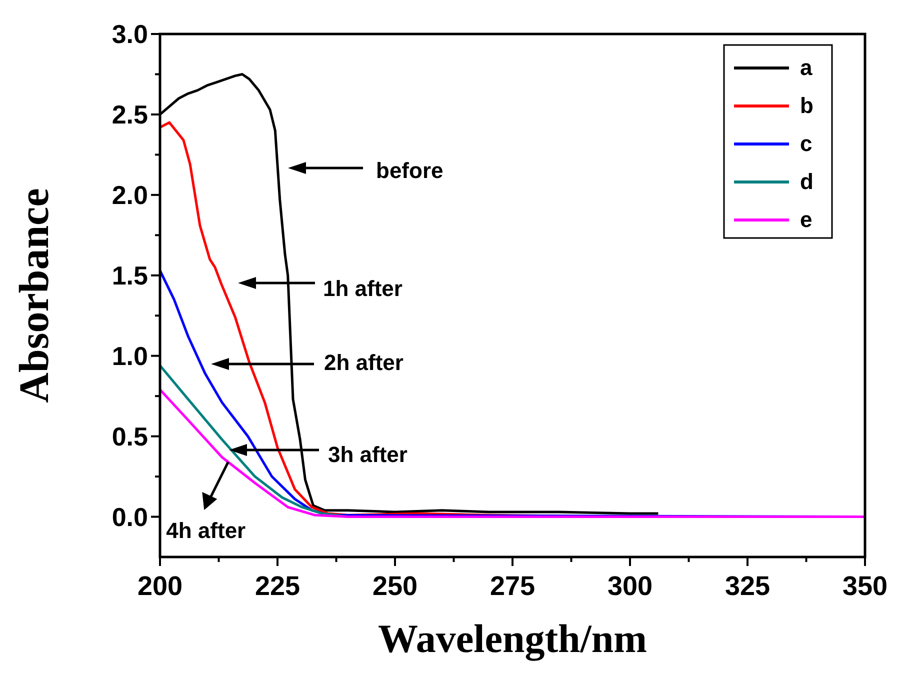 Image resolution: width=899 pixels, height=674 pixels. What do you see at coordinates (368, 454) in the screenshot?
I see `annotation: 3h after` at bounding box center [368, 454].